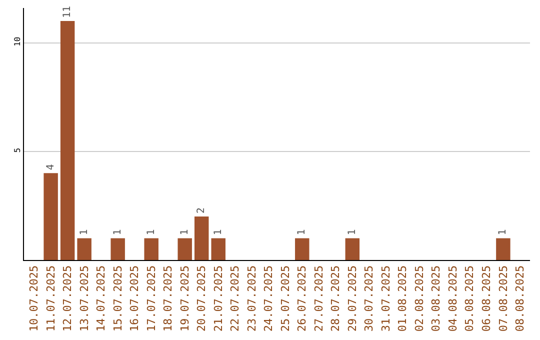 The image size is (540, 340). I want to click on x-tick-label: 24.07.2025, so click(269, 298).